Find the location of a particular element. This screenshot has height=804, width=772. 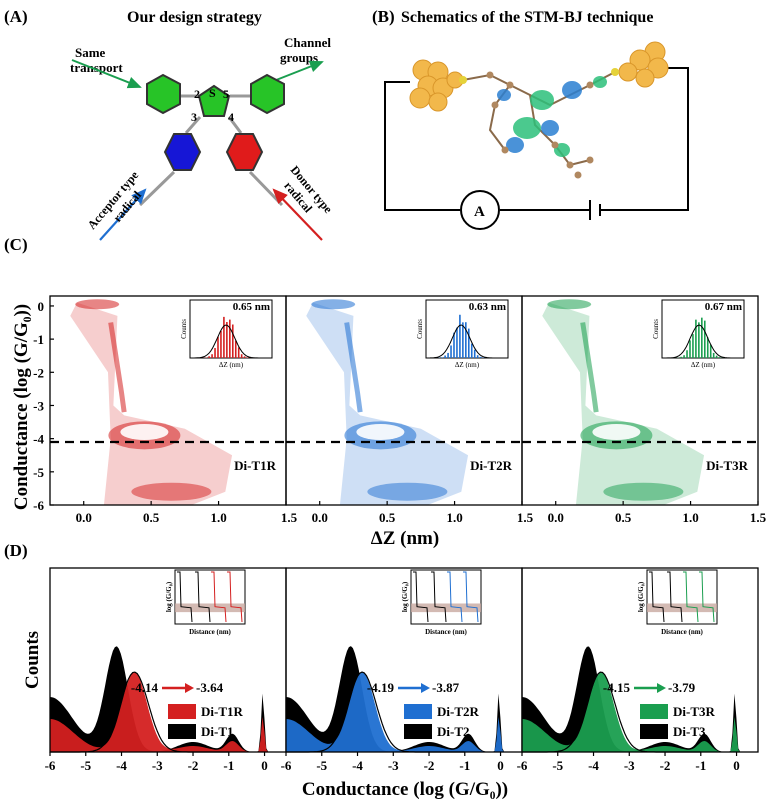

inset-histogram: 0.67 nm ΔZ (nm) Counts is located at coordinates (698, 334).